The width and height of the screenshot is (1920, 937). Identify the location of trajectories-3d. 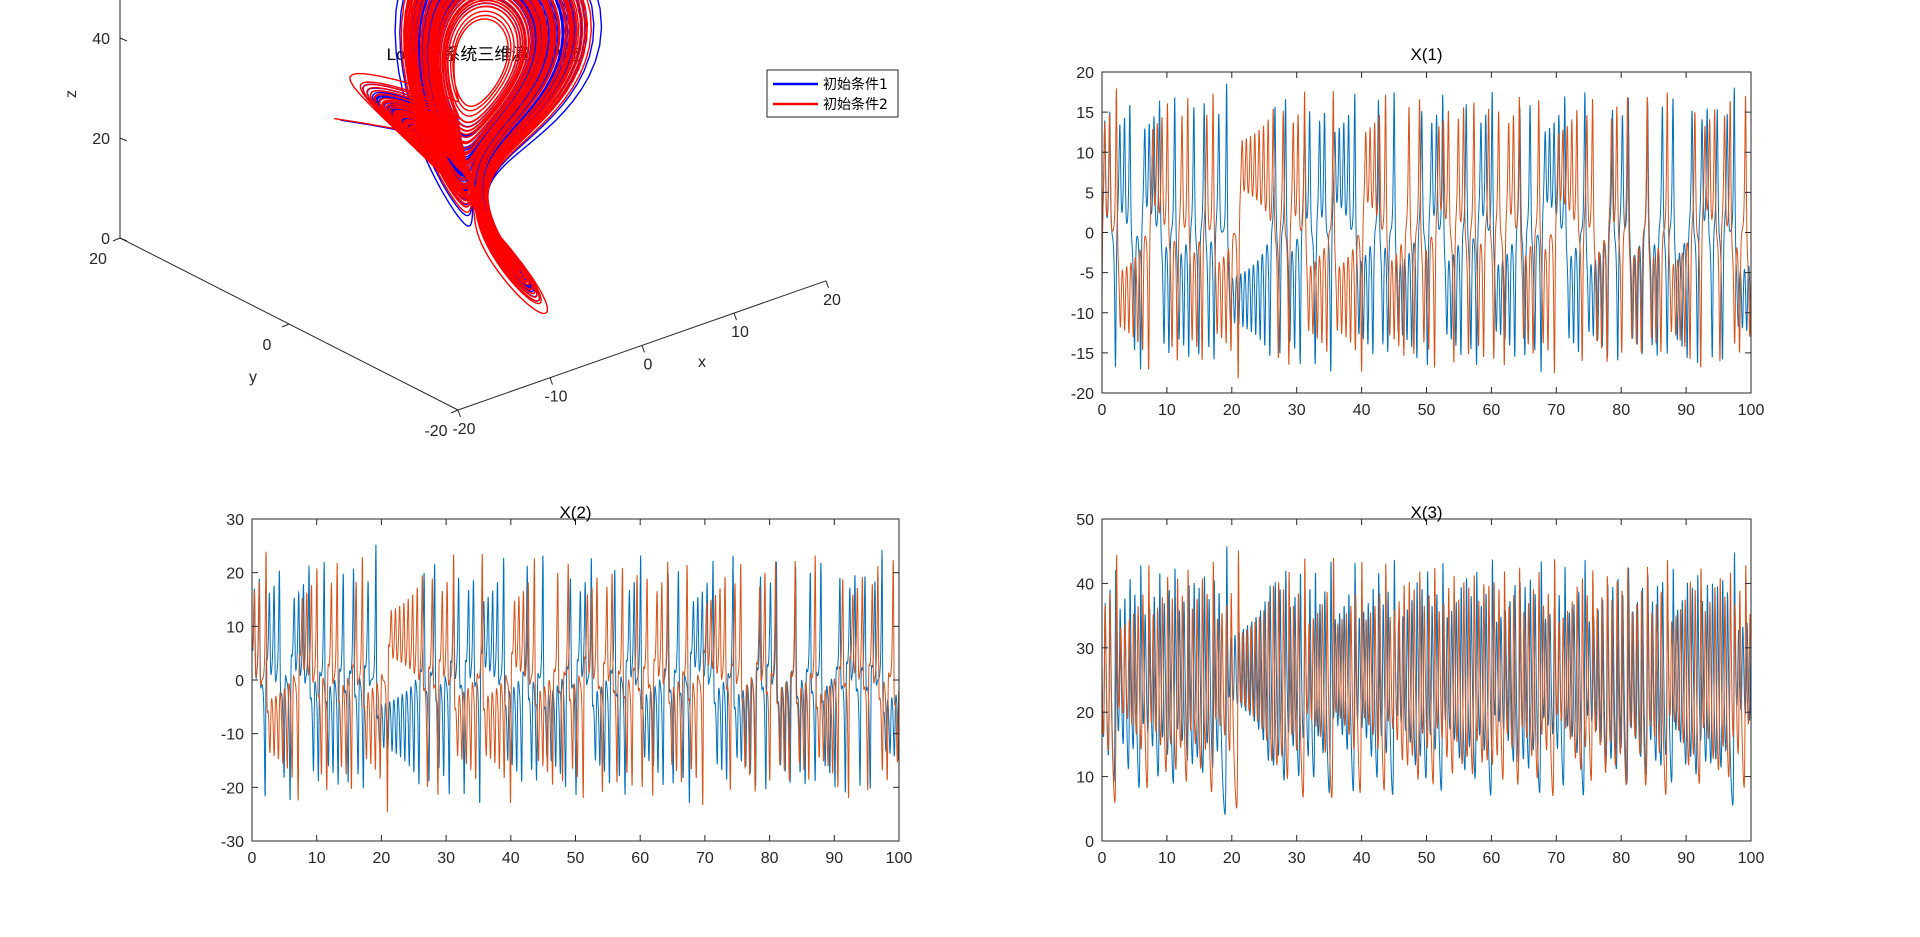
(468, 157).